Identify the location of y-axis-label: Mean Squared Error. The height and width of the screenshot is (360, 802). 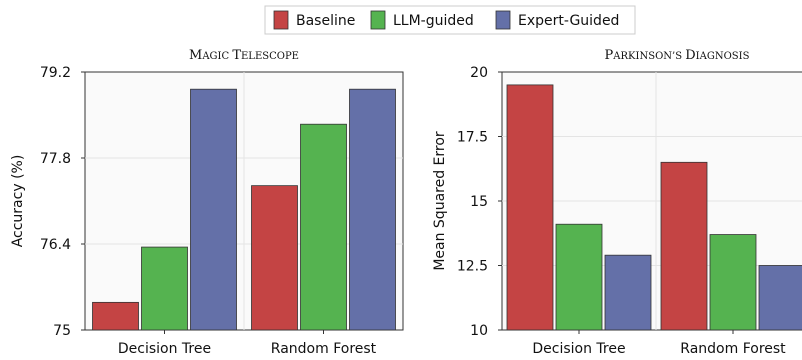
(440, 201).